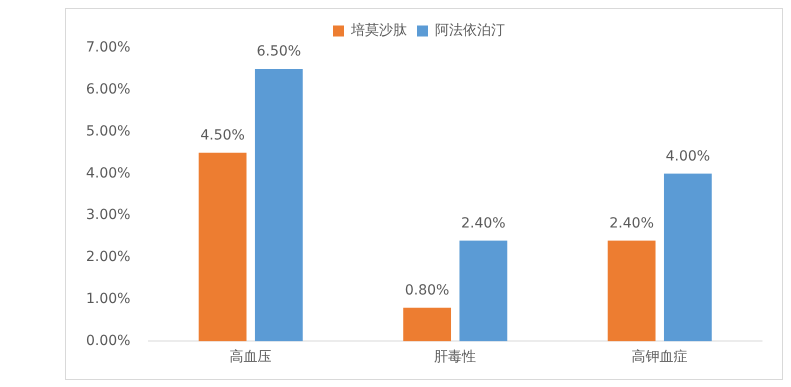 The width and height of the screenshot is (791, 387). Describe the element at coordinates (378, 30) in the screenshot. I see `legend-label: 培莫沙肽` at that location.